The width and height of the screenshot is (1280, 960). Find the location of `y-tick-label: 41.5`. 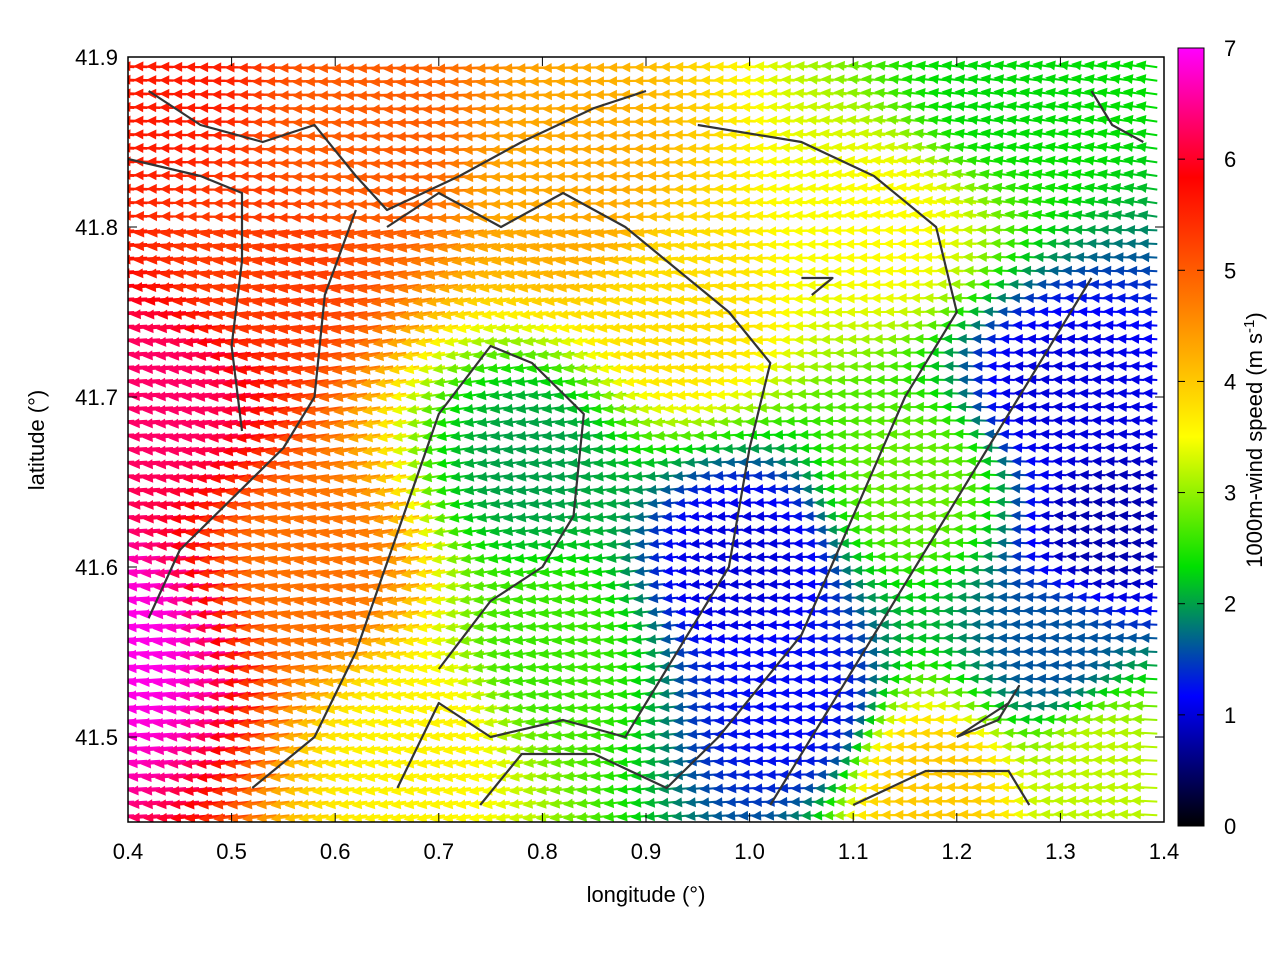

y-tick-label: 41.5 is located at coordinates (96, 737).